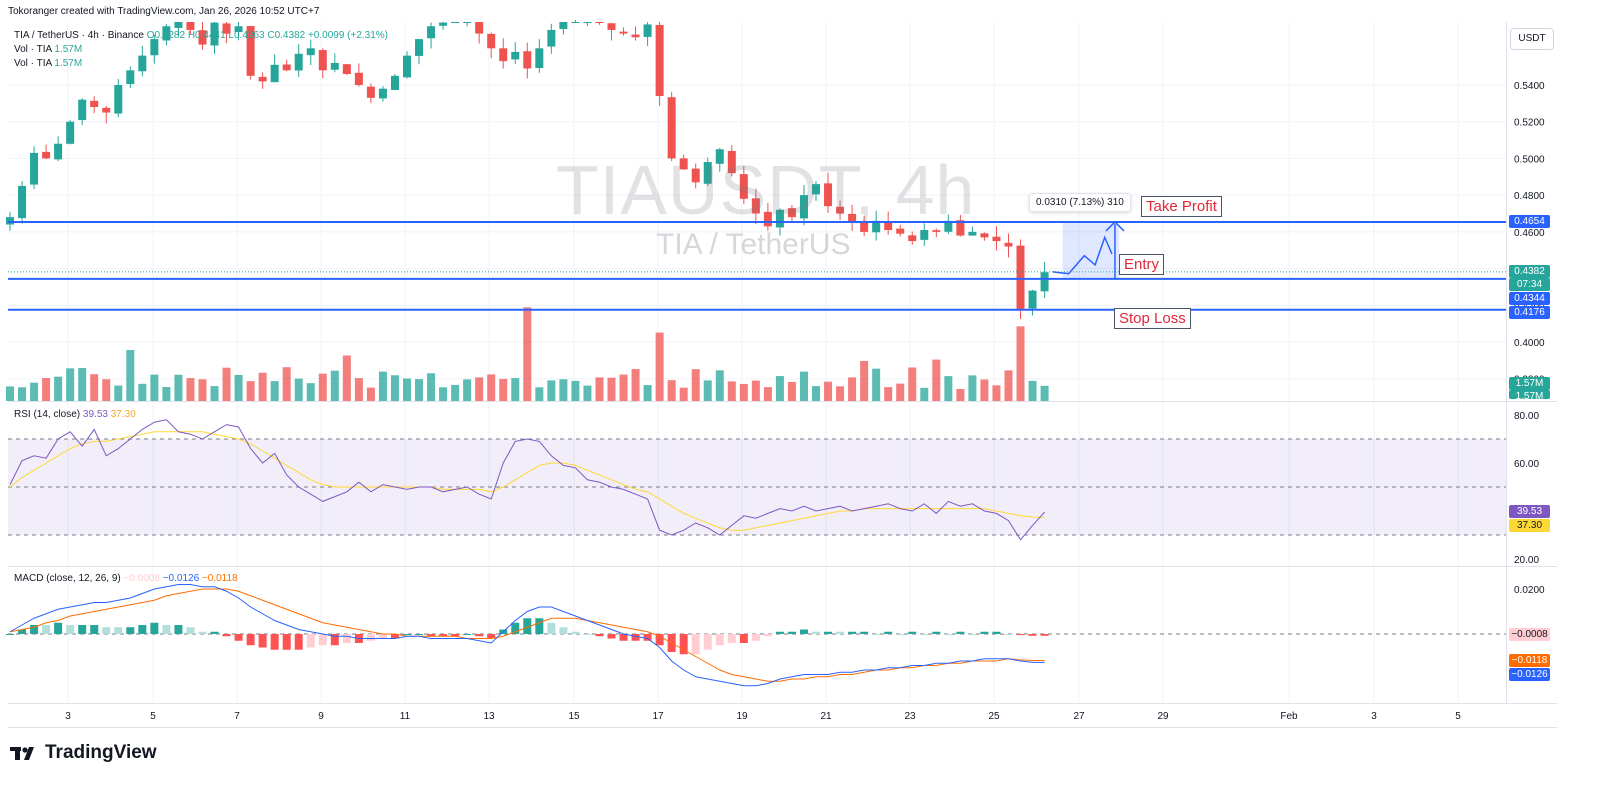  What do you see at coordinates (489, 716) in the screenshot?
I see `x-tick-label: 13` at bounding box center [489, 716].